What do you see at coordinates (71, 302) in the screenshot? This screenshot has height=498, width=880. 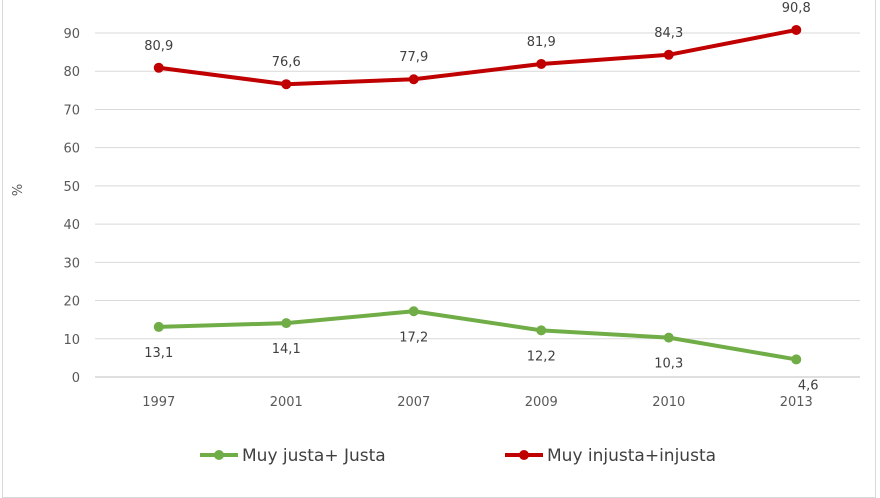 I see `y-tick-label: 20` at bounding box center [71, 302].